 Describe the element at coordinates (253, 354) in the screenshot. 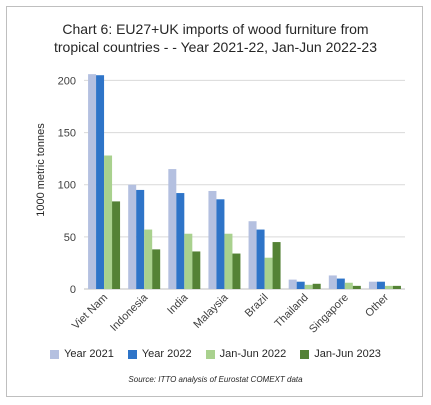

I see `legend-label: Jan-Jun 2022` at that location.